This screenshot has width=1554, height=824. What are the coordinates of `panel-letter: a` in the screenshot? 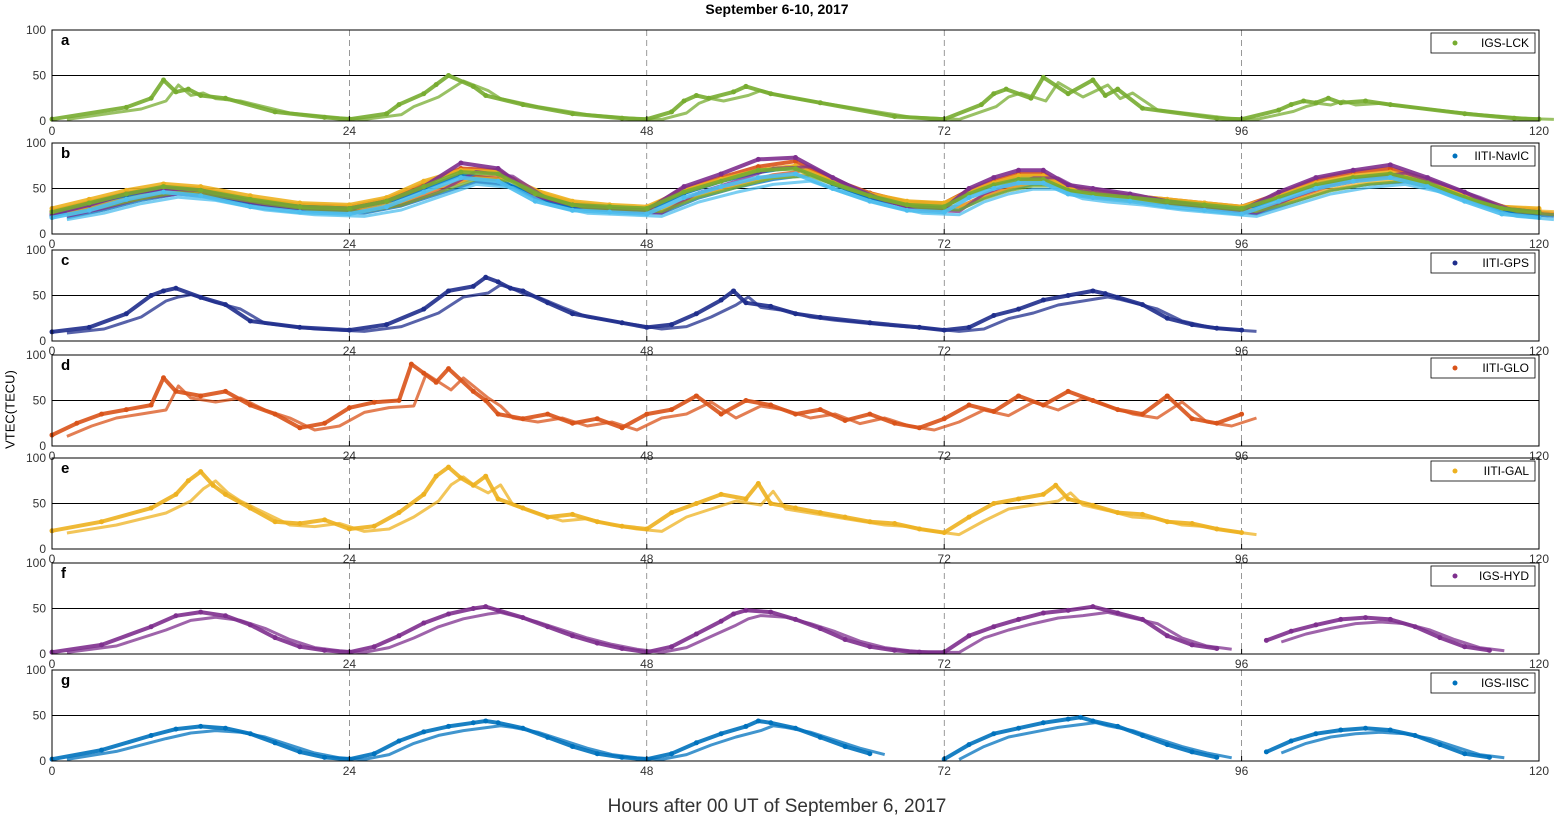 It's located at (65, 40).